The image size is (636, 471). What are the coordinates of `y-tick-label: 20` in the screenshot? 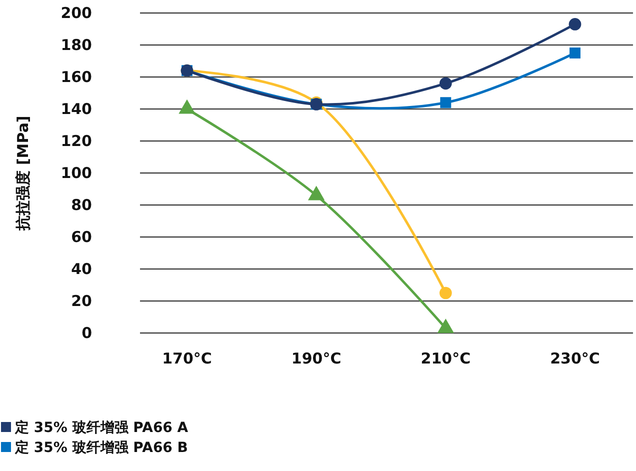 It's located at (81, 301).